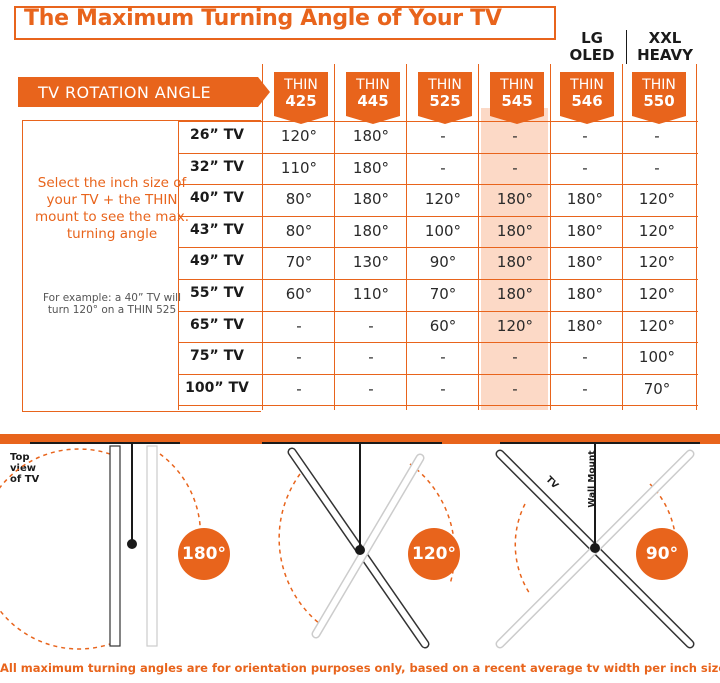 The height and width of the screenshot is (683, 720). I want to click on tv-panel-diag-2-inner, so click(368, 546).